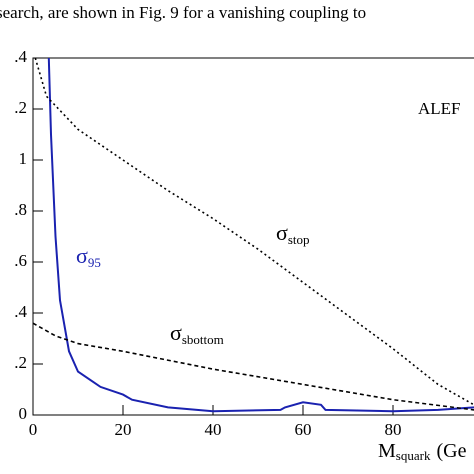 The width and height of the screenshot is (474, 474). I want to click on series-label: σstop, so click(293, 233).